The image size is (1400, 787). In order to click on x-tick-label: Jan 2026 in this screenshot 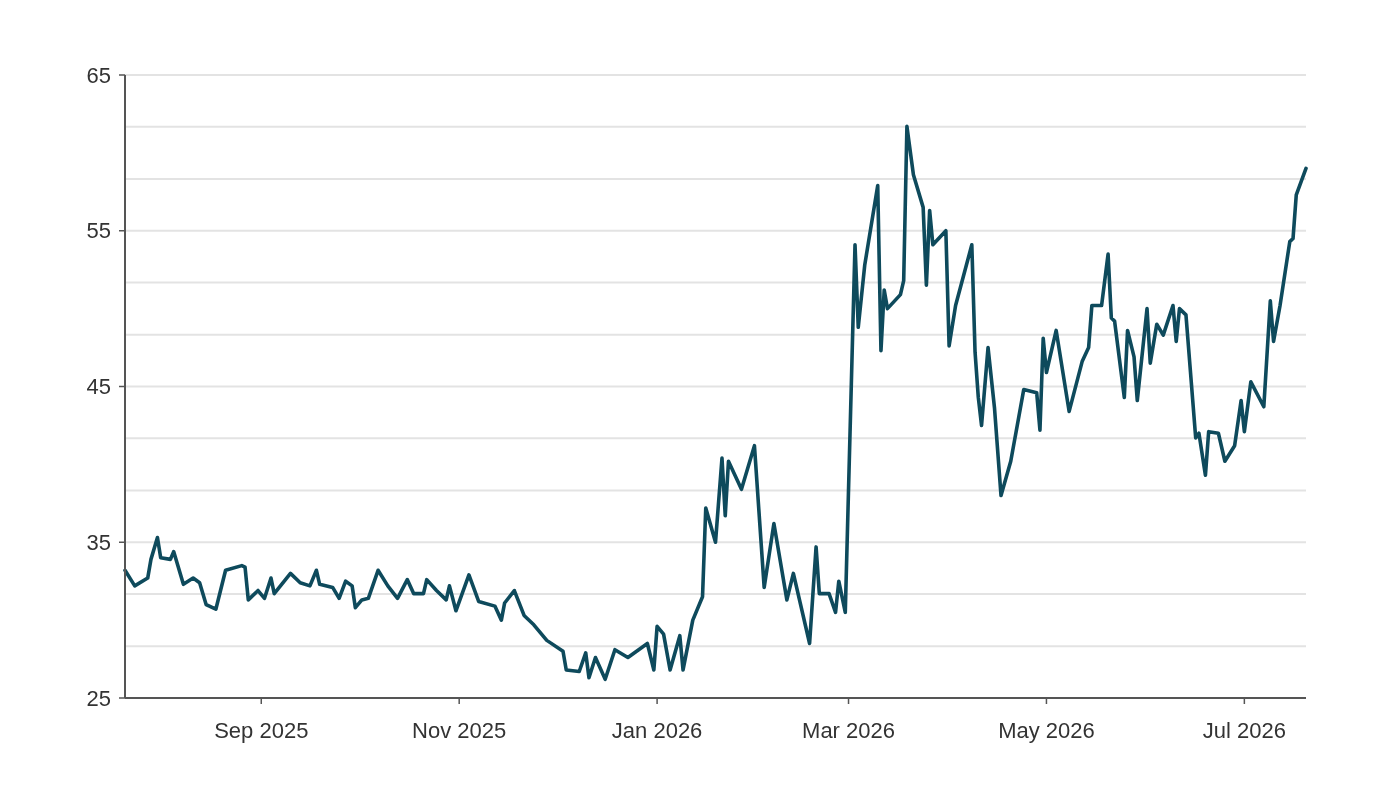, I will do `click(657, 730)`.